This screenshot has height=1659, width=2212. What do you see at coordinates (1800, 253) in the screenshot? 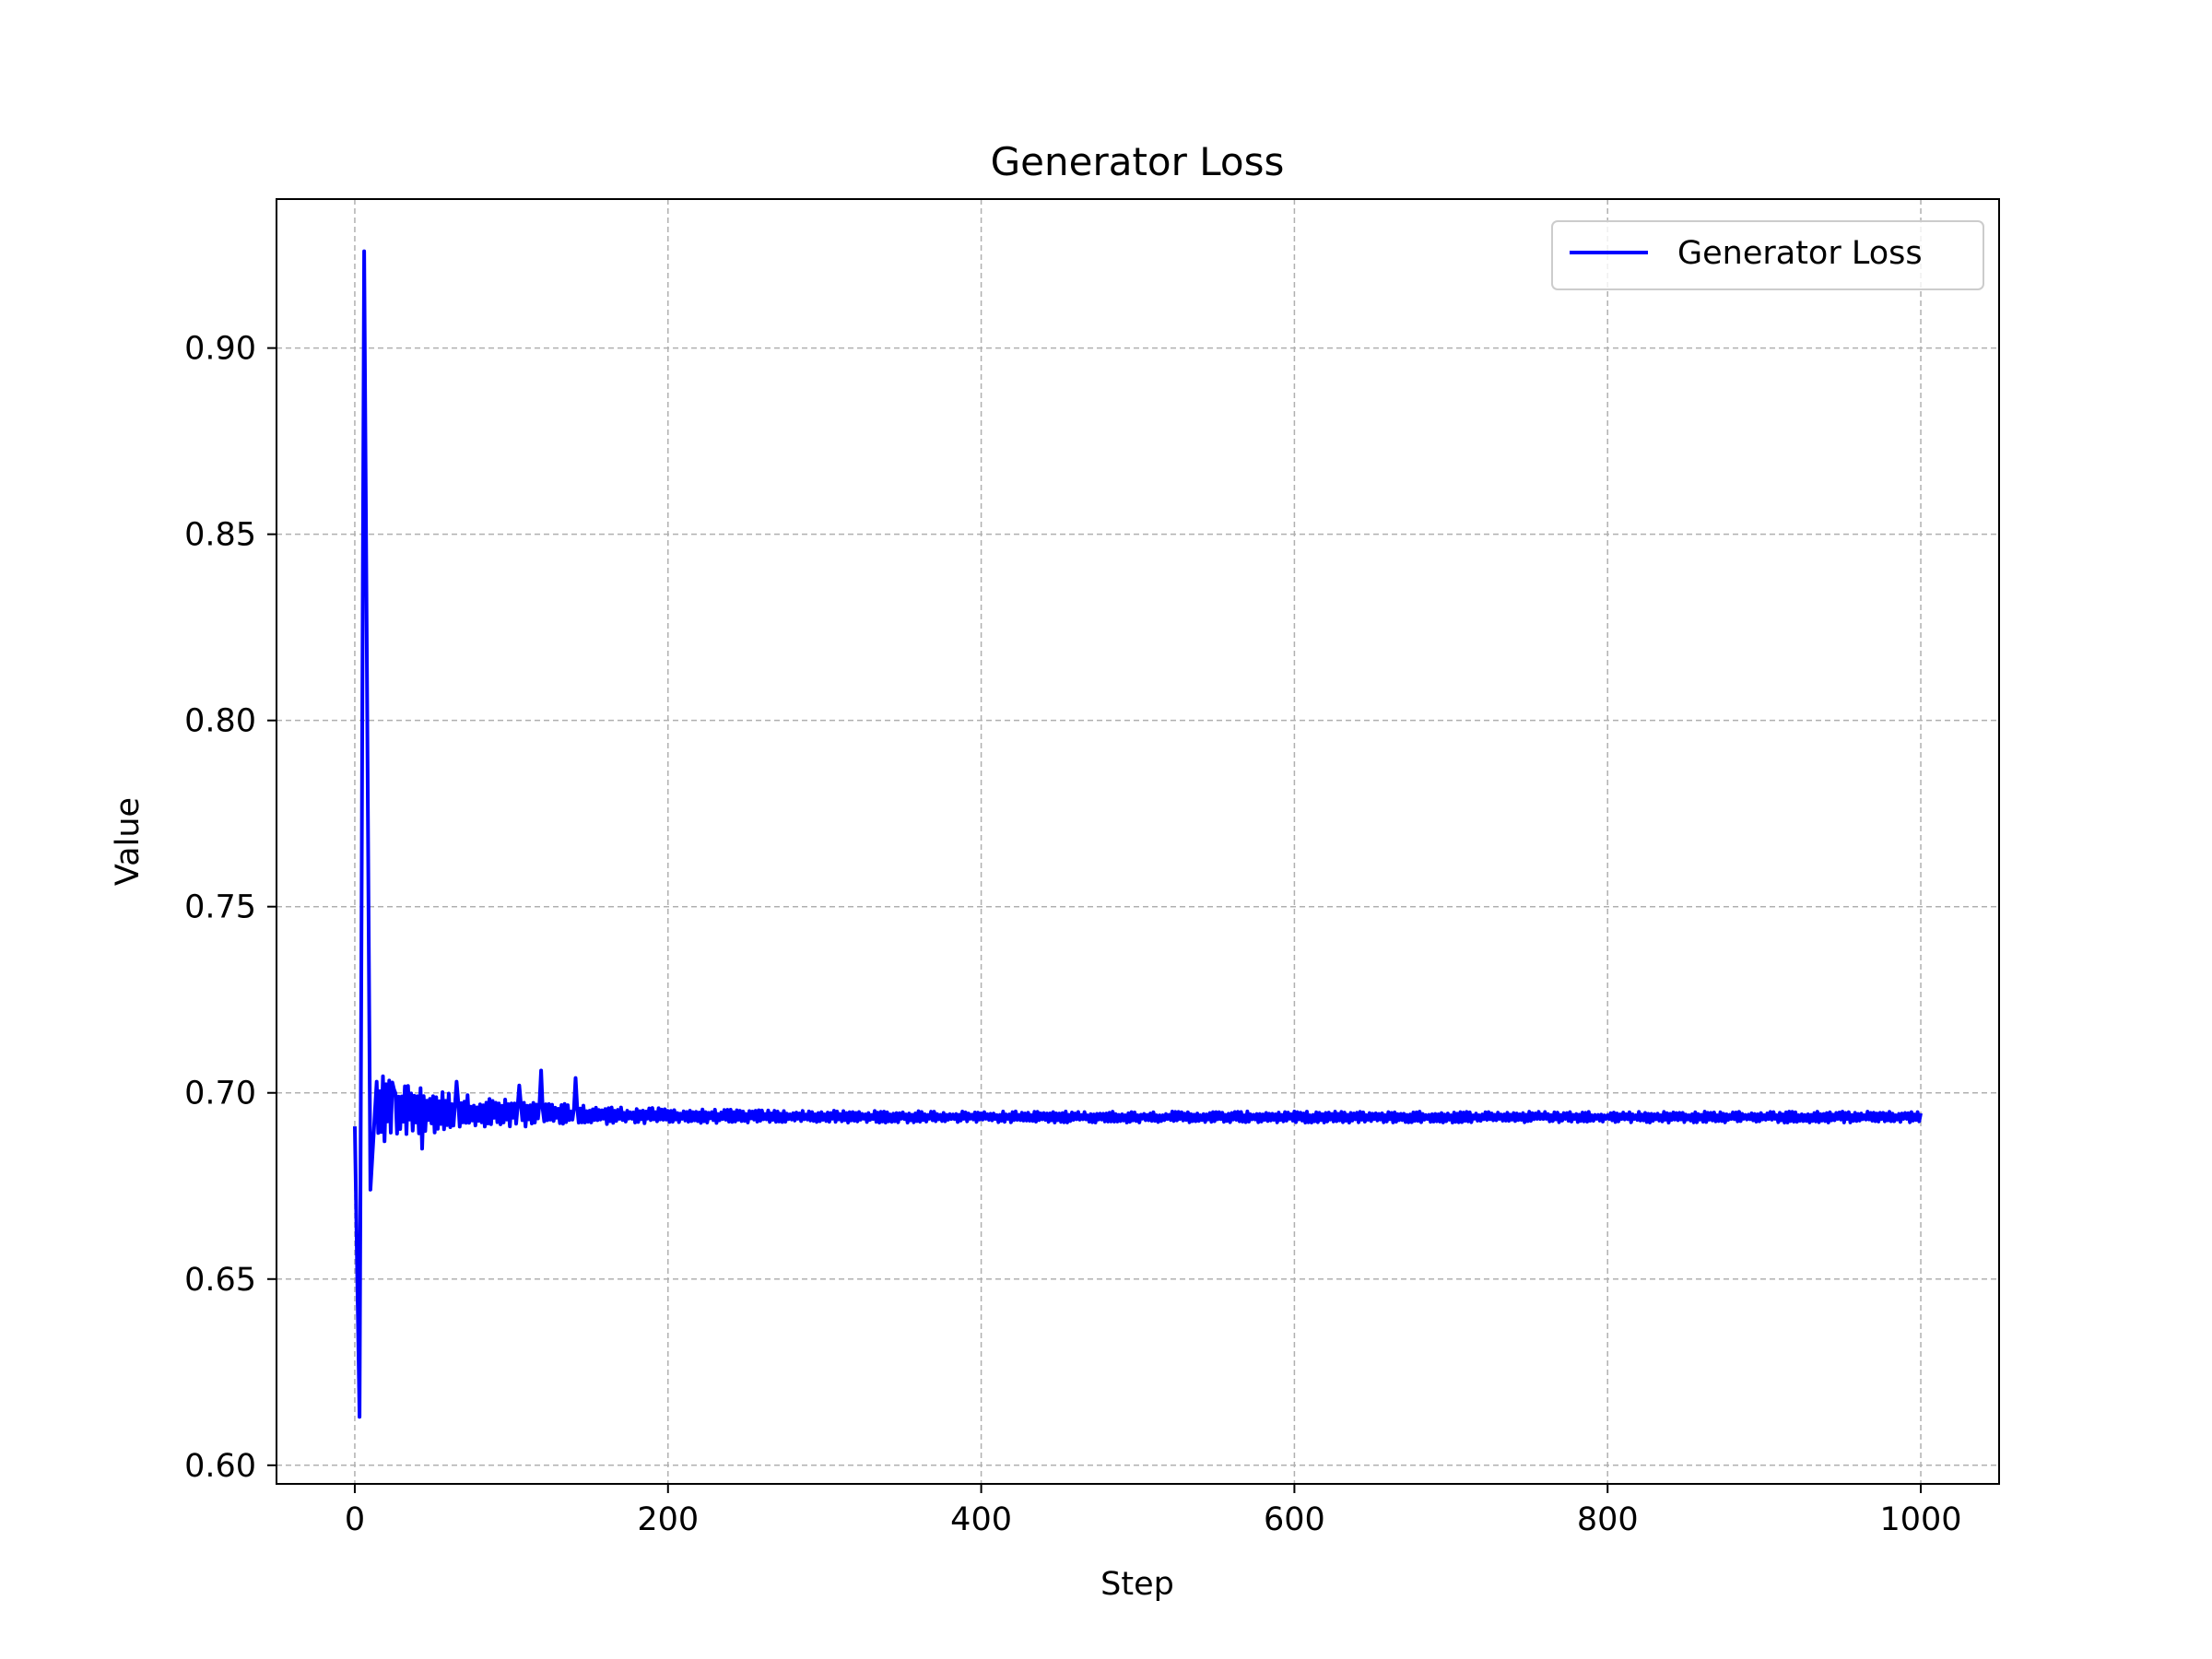
I see `legend-label-generator-loss: Generator Loss` at bounding box center [1800, 253].